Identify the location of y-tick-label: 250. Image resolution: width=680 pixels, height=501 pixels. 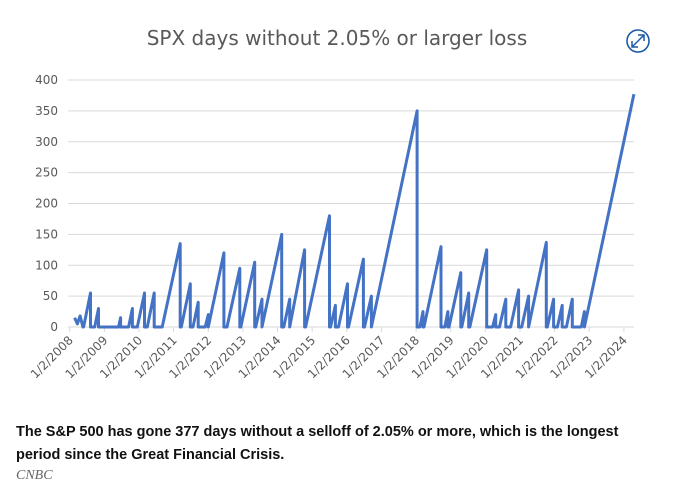
(46, 173).